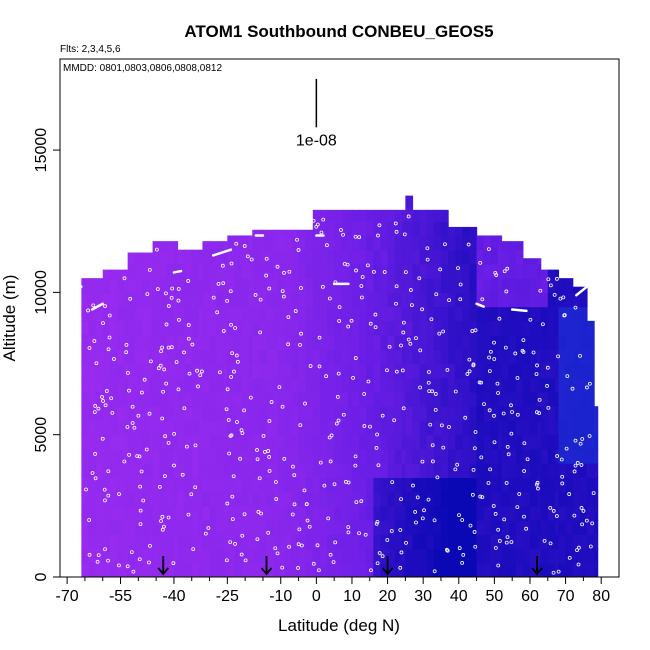 The width and height of the screenshot is (650, 650). Describe the element at coordinates (387, 571) in the screenshot. I see `latitude-arrow-head` at that location.